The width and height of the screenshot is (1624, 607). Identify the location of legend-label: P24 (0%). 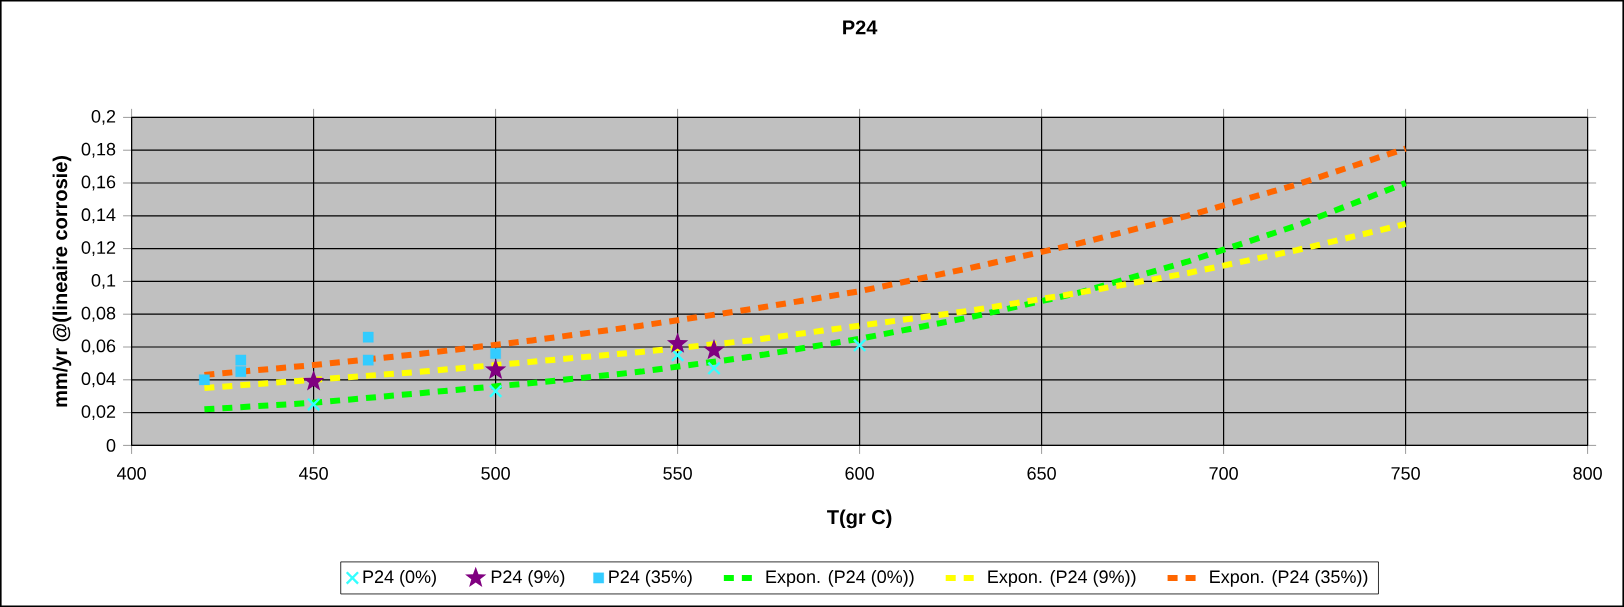
(399, 578).